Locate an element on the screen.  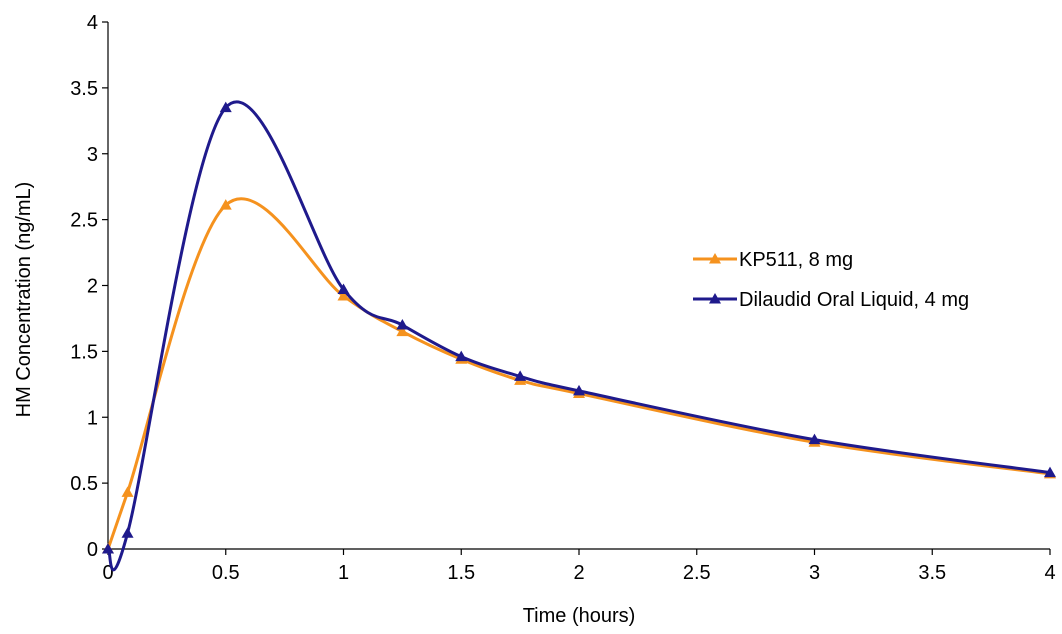
x-tick-label: 2 is located at coordinates (578, 573).